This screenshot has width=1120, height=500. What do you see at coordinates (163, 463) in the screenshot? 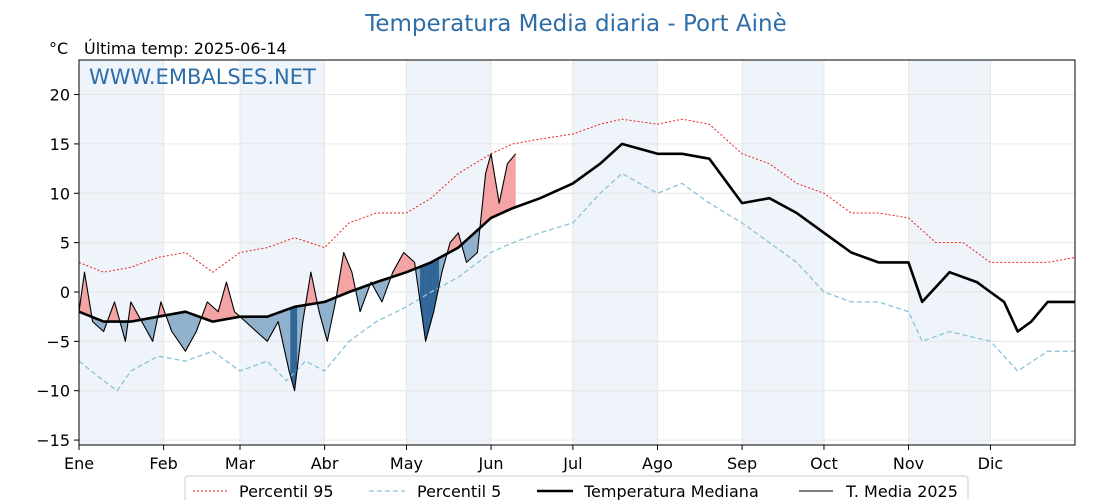
I see `x-tick-label: Feb` at bounding box center [163, 463].